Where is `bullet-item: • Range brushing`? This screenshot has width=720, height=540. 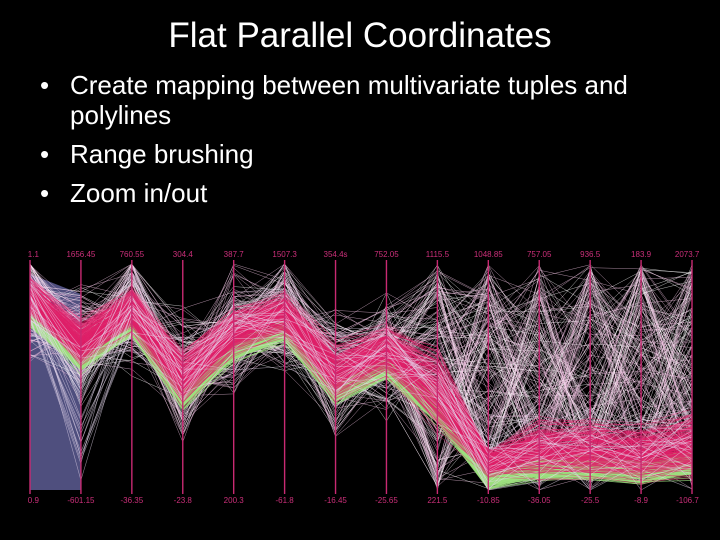
bullet-item: • Range brushing is located at coordinates (370, 154).